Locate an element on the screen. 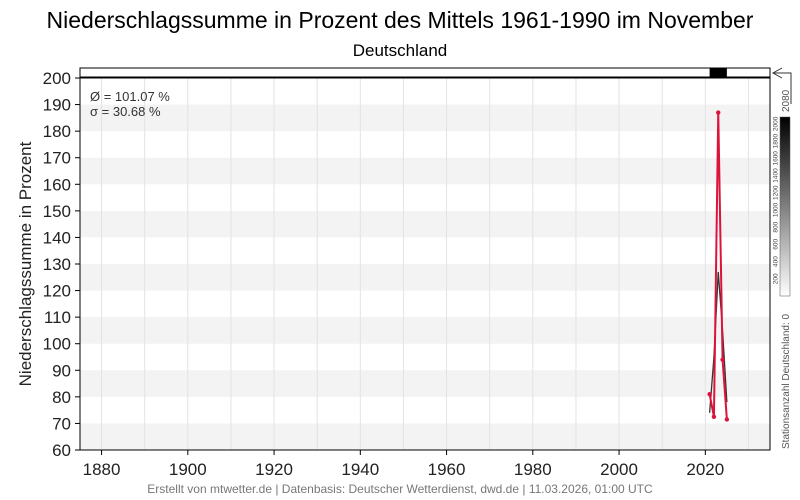 This screenshot has width=800, height=500. colorbar-tick-label: 1800 is located at coordinates (776, 140).